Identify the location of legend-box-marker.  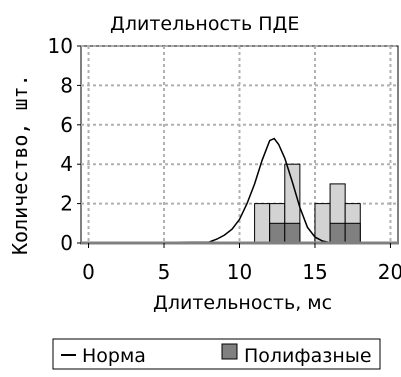
(229, 351).